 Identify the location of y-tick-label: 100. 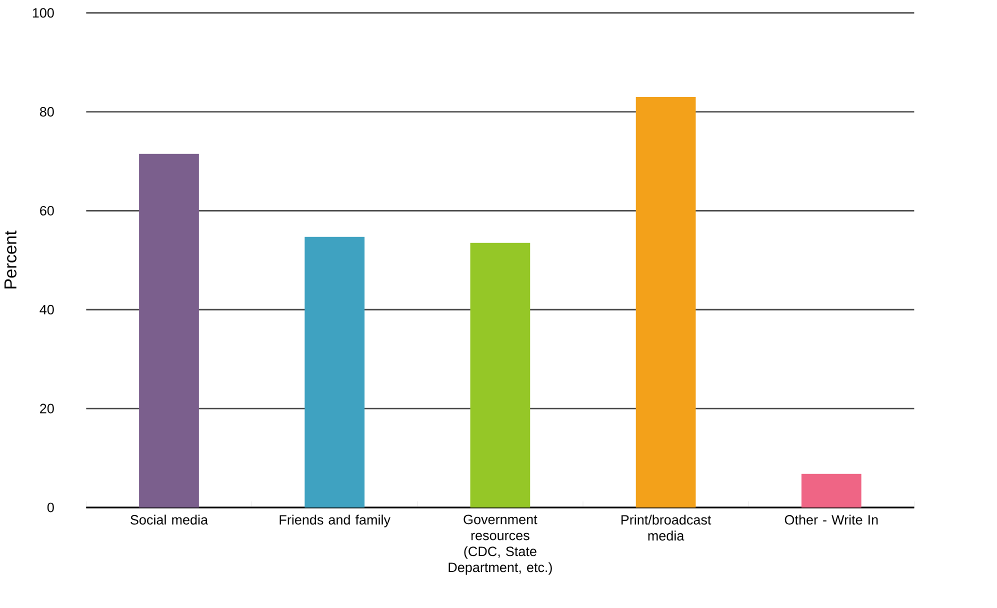
(43, 13).